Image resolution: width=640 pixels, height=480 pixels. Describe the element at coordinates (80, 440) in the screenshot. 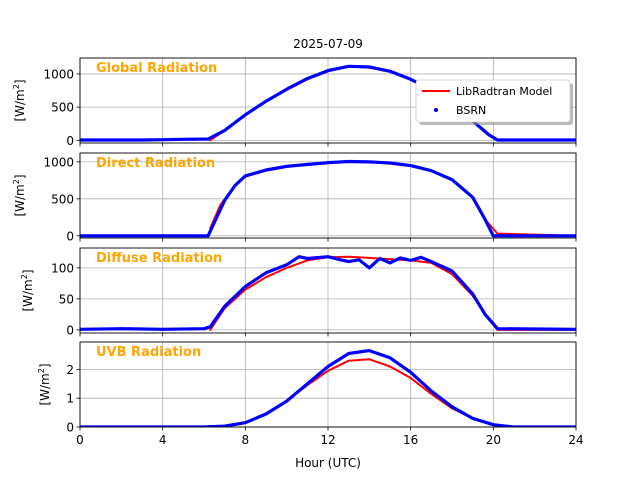

I see `x-tick-label: 0` at that location.